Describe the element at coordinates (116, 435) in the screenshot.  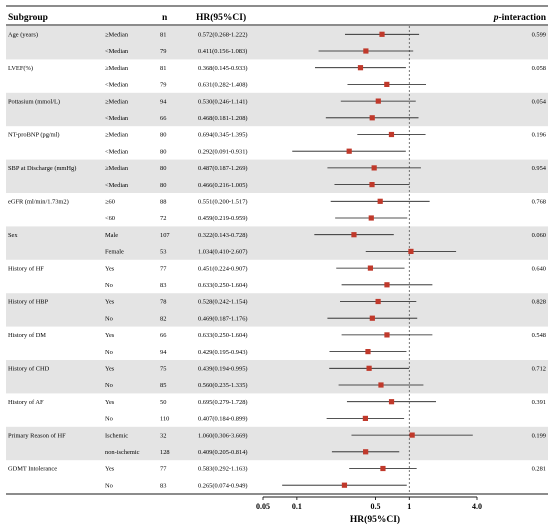
I see `subgroup-level: Ischemic` at that location.